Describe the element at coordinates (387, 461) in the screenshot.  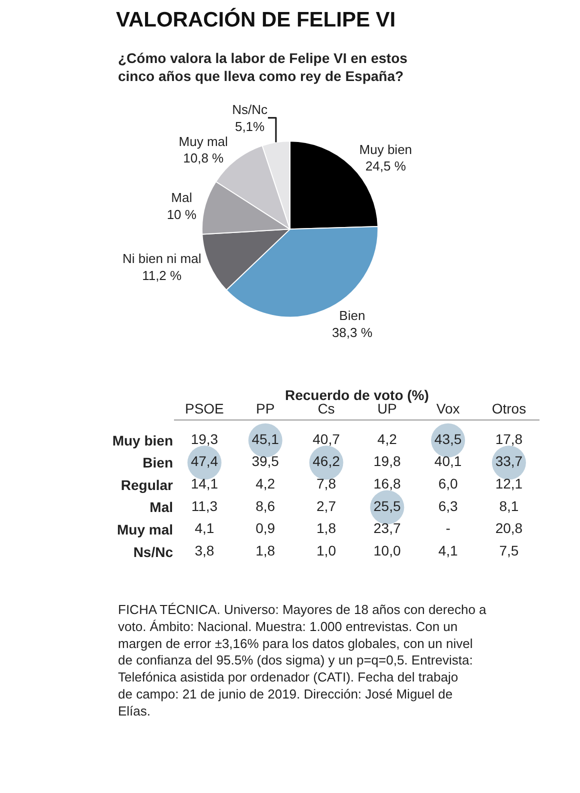
I see `data-label: 19,8` at that location.